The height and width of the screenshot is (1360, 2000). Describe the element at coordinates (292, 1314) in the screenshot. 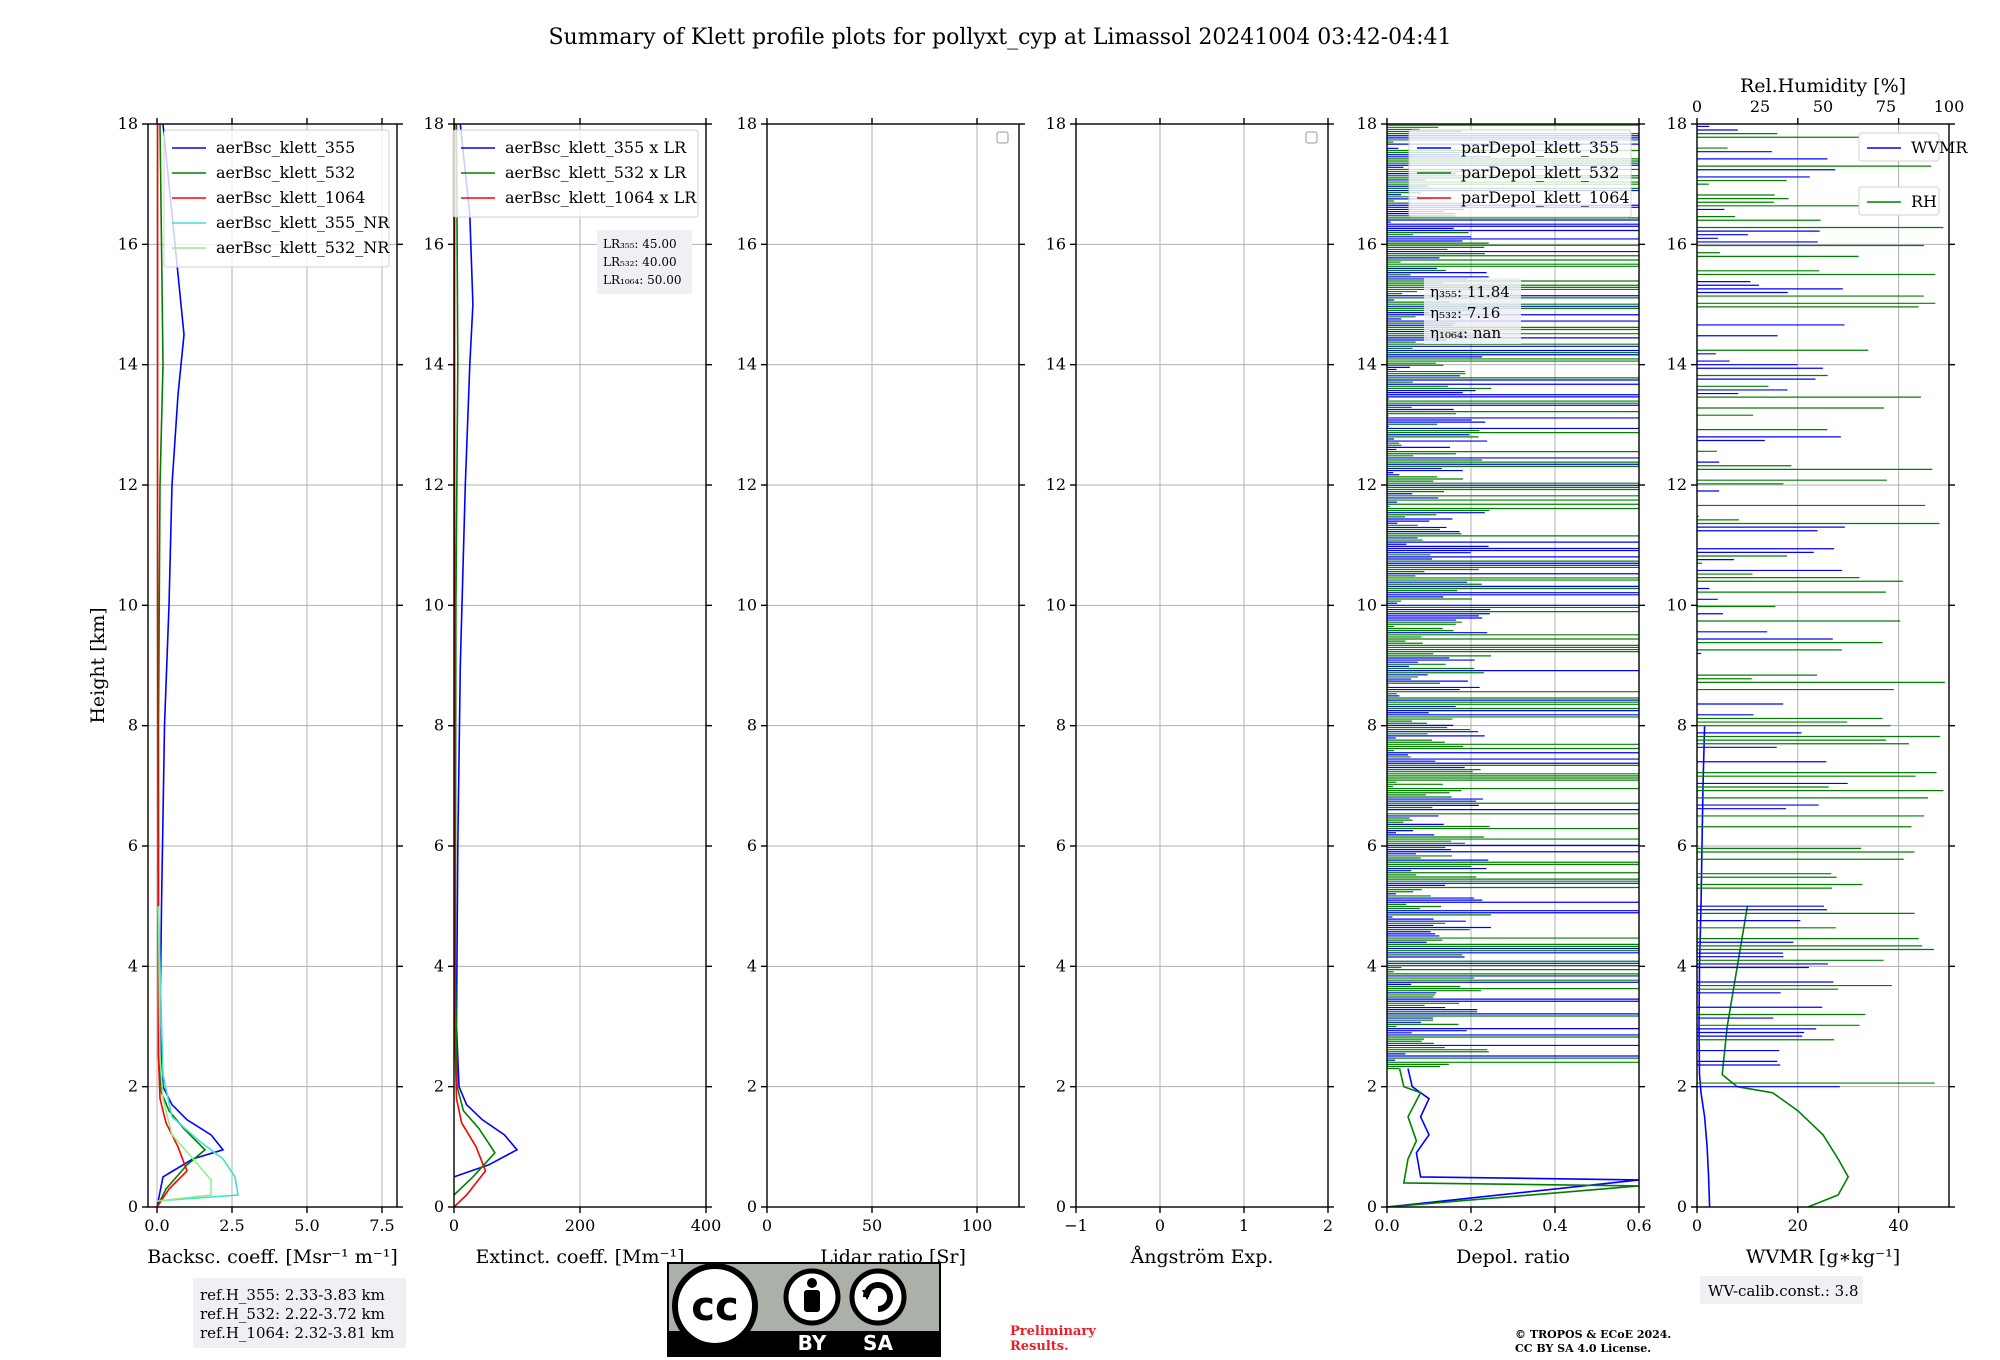

I see `ref-height-532: ref.H_532: 2.22-3.72 km` at that location.